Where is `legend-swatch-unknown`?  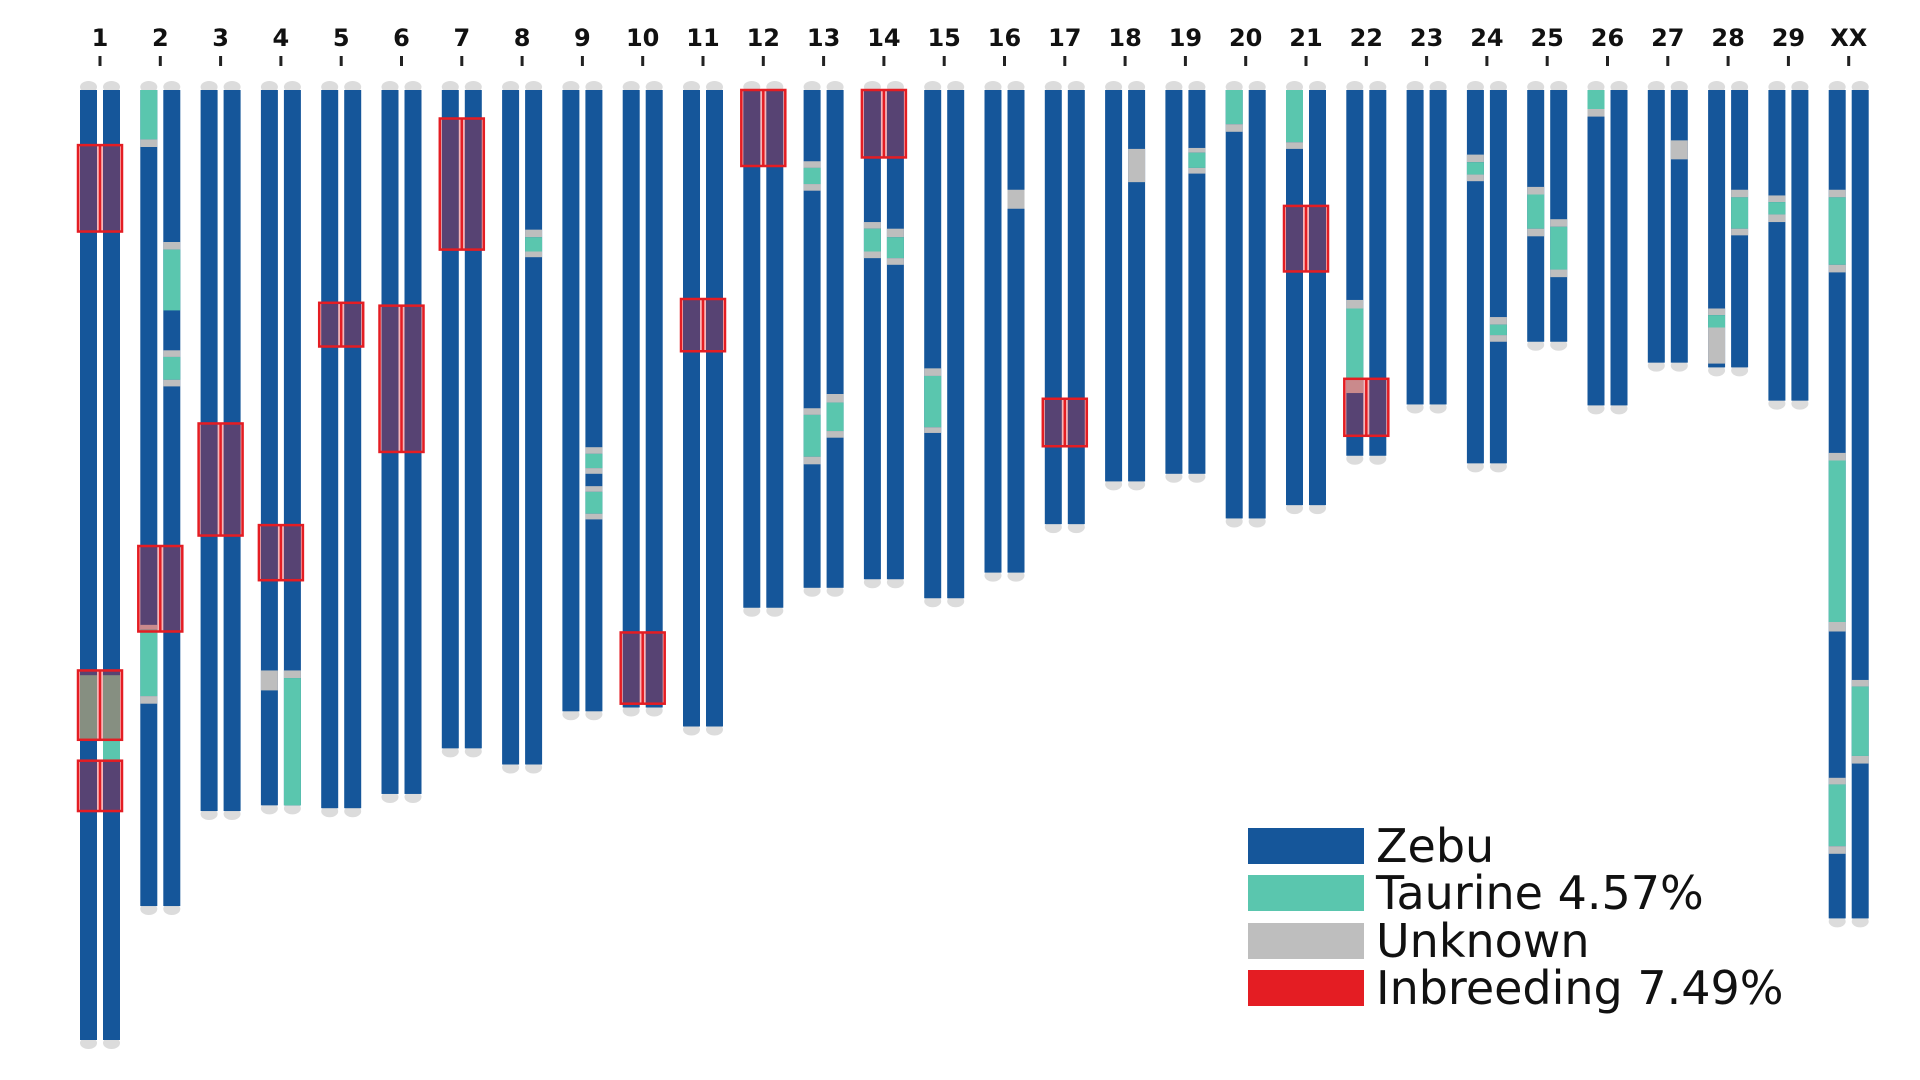 legend-swatch-unknown is located at coordinates (1306, 941).